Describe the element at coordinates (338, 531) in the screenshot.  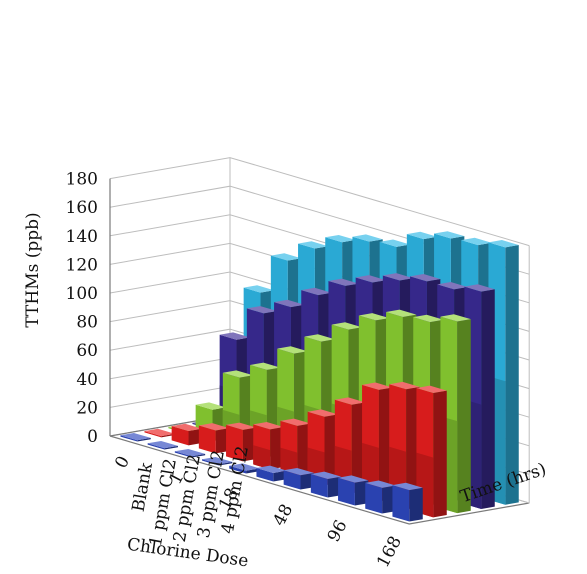
I see `x-tick-label: 96` at that location.